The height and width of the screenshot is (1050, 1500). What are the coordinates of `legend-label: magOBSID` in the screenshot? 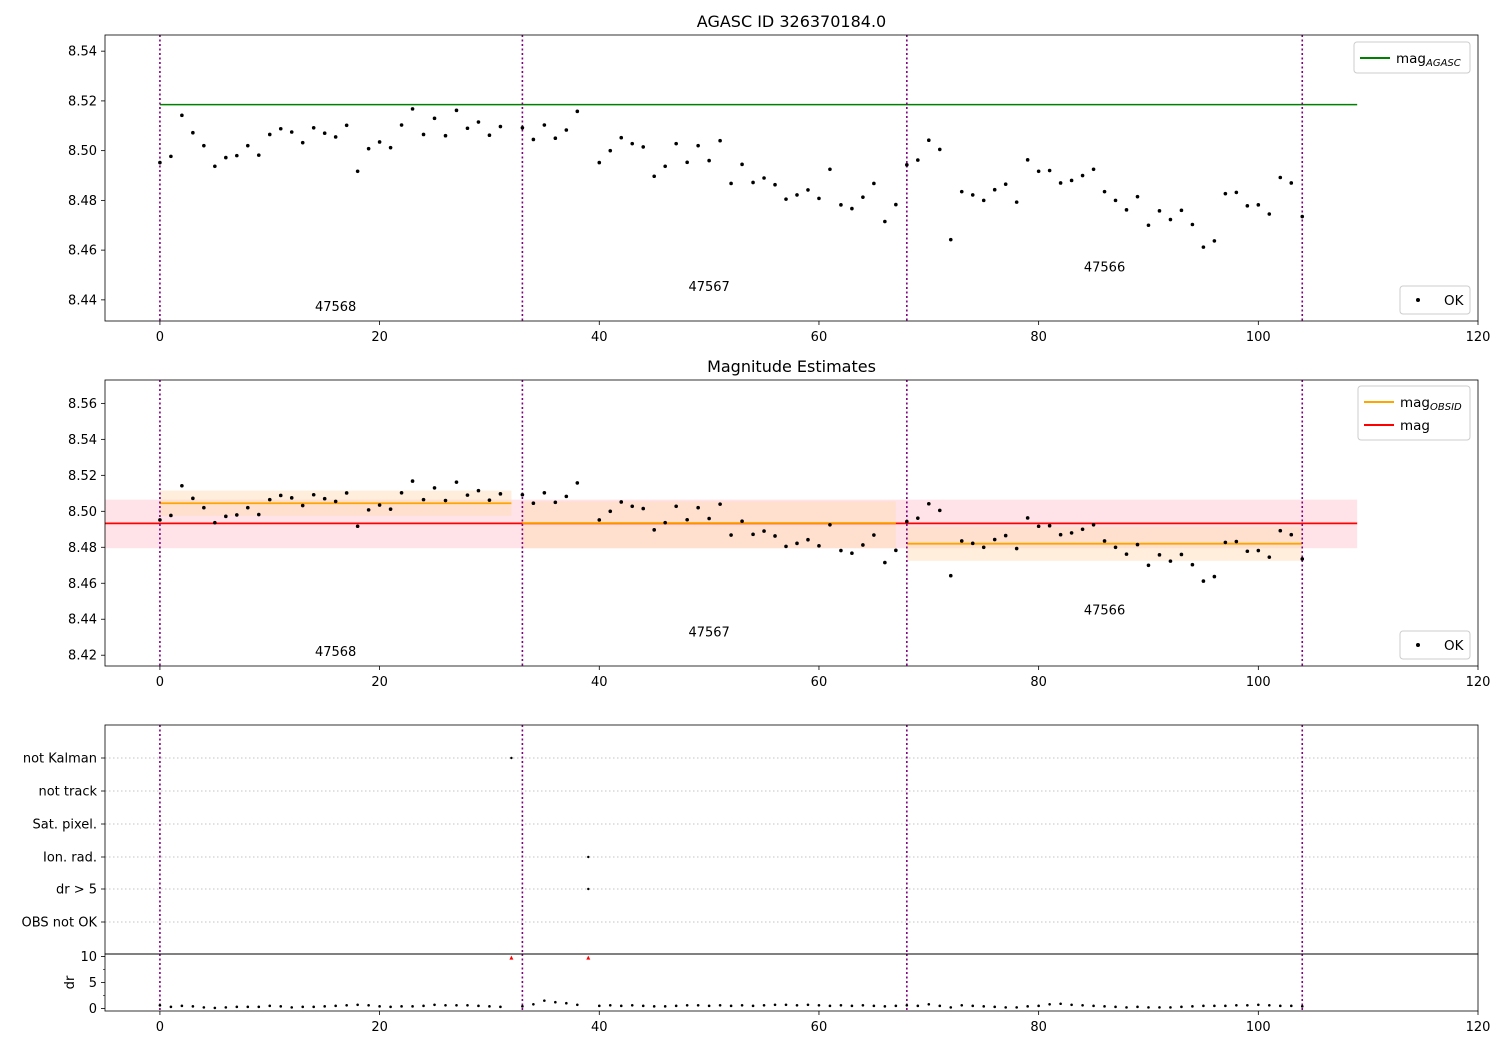 It's located at (1431, 404).